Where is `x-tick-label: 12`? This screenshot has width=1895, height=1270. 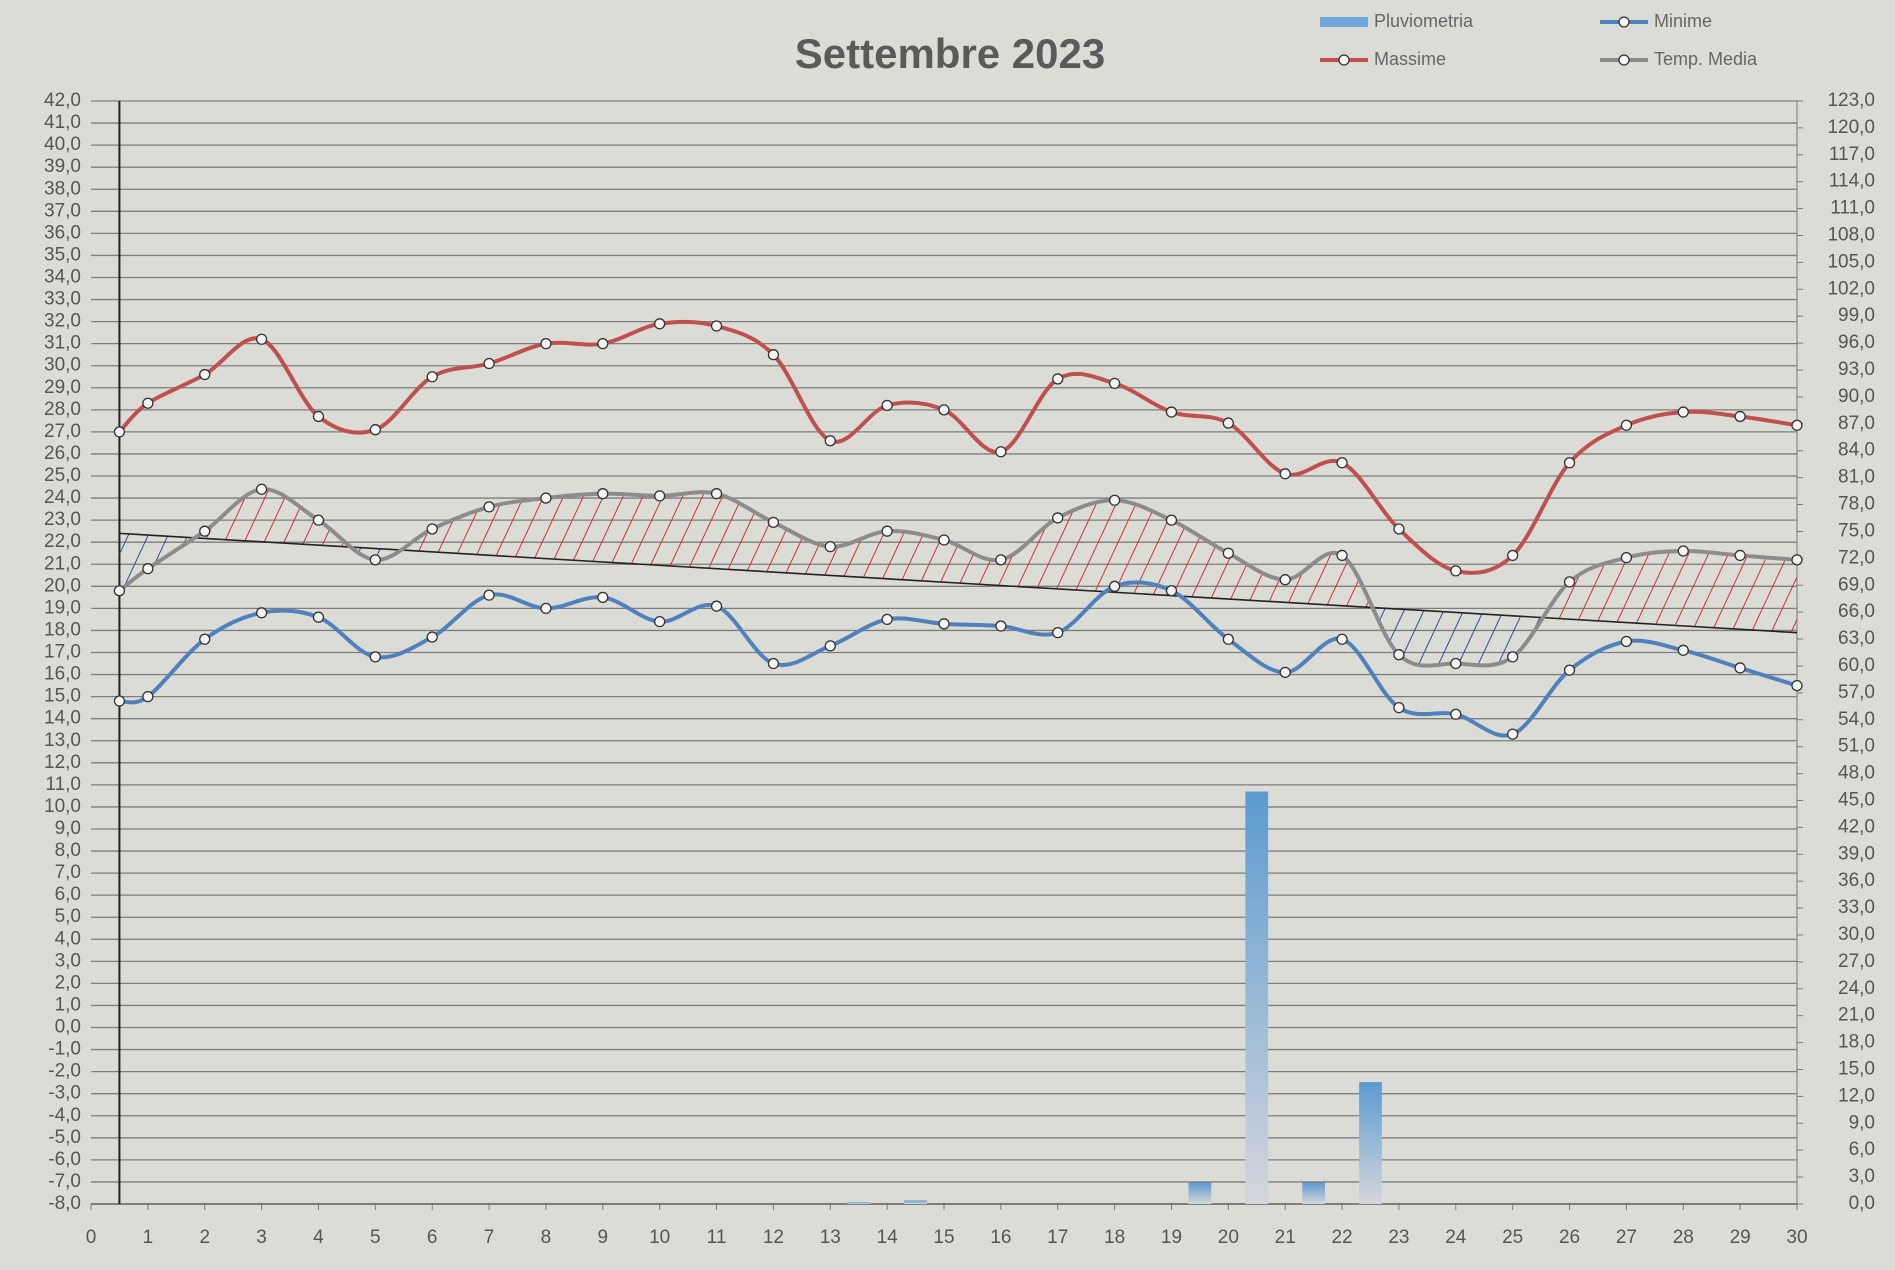 x-tick-label: 12 is located at coordinates (773, 1237).